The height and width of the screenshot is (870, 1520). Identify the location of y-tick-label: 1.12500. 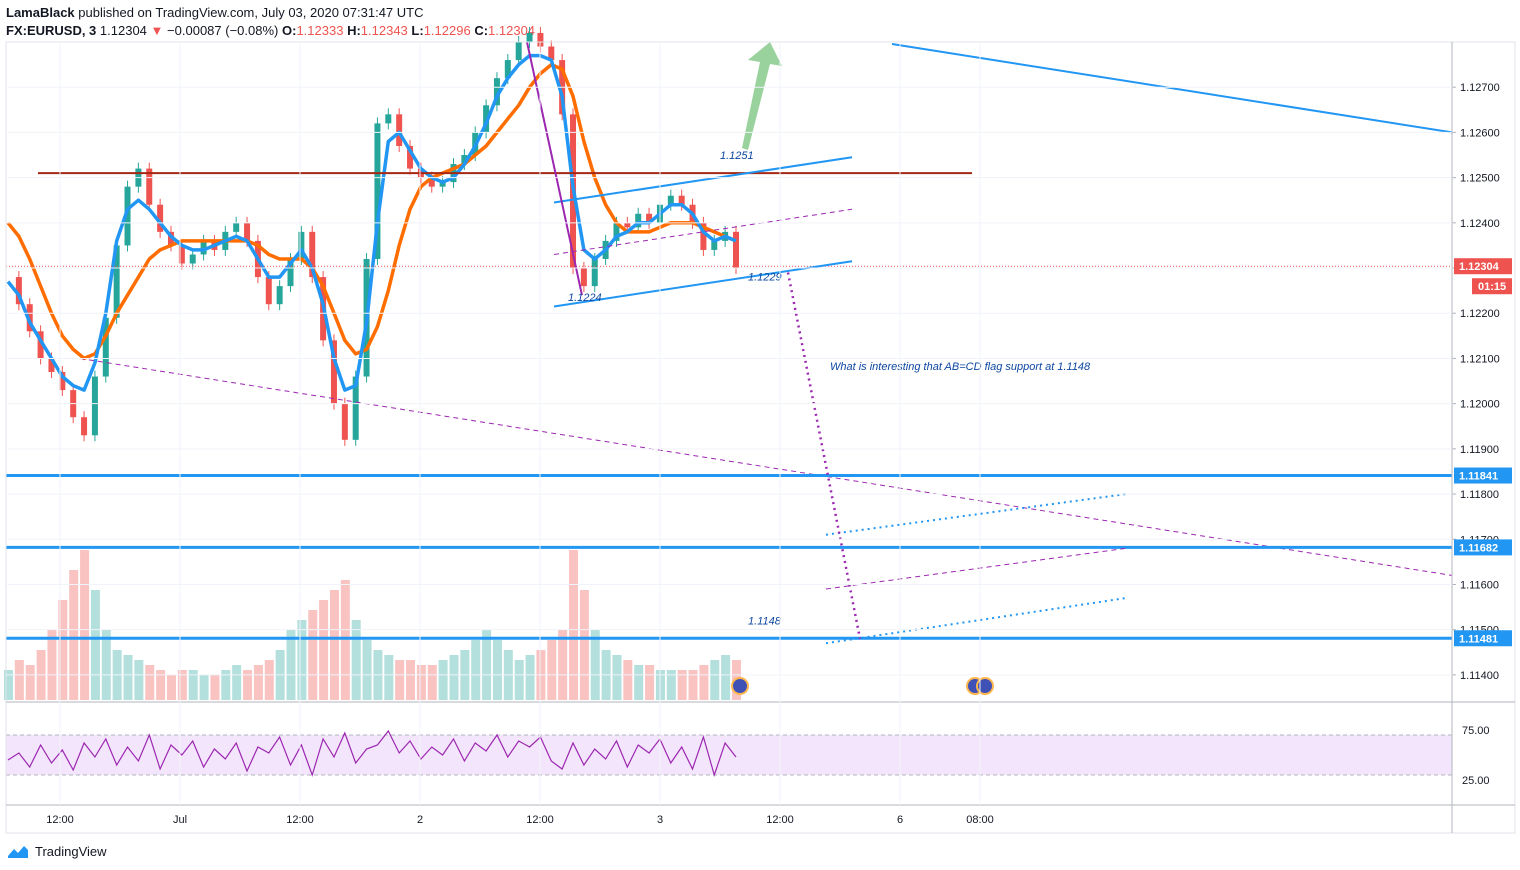
(1480, 179).